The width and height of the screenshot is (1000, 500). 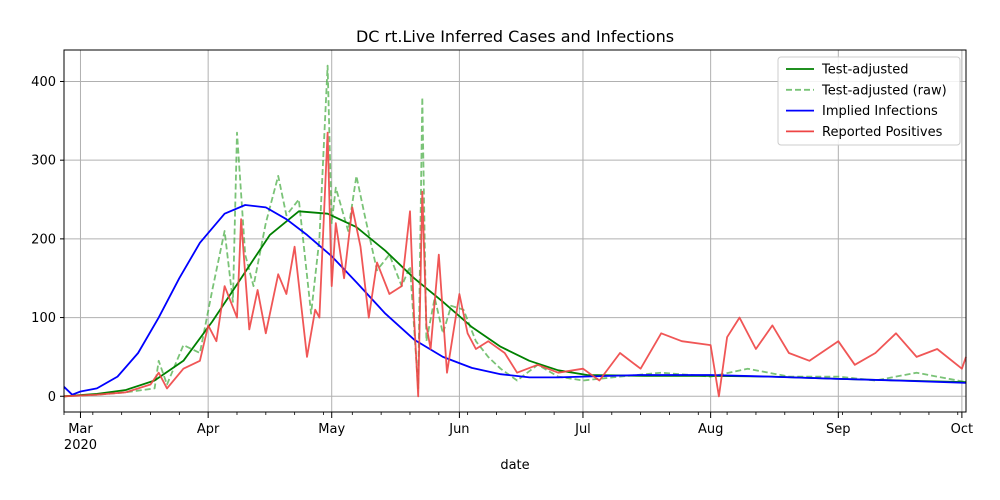 What do you see at coordinates (52, 397) in the screenshot?
I see `y-tick-label: 0` at bounding box center [52, 397].